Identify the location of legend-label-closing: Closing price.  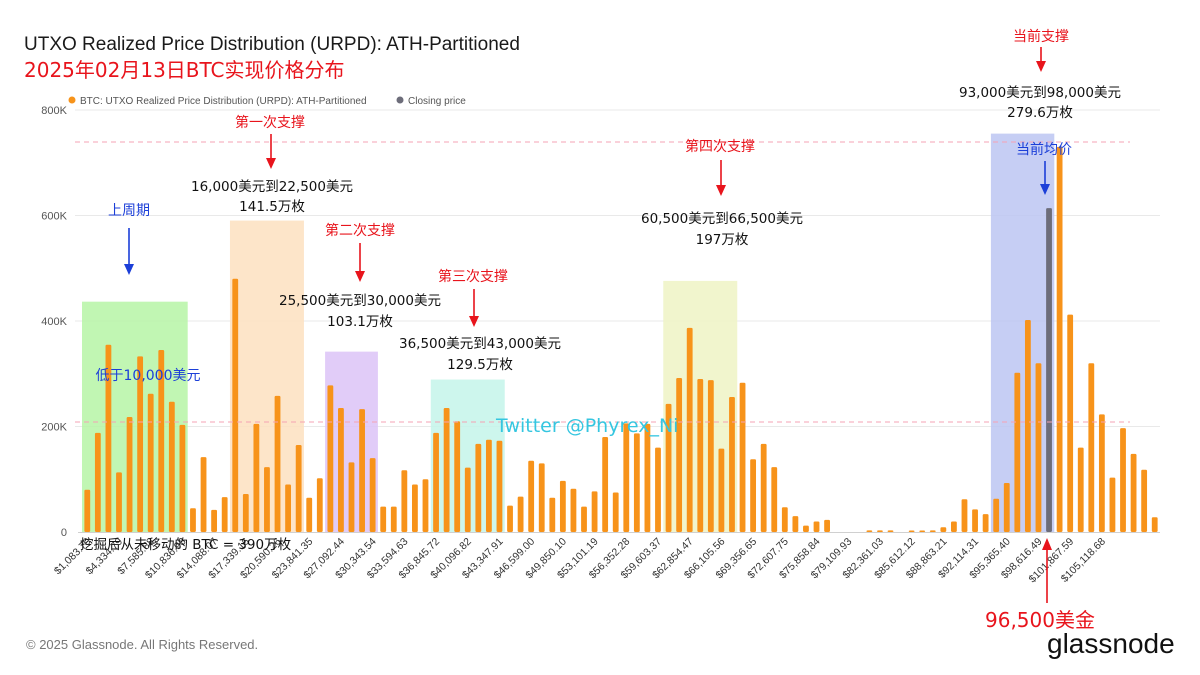
(437, 101).